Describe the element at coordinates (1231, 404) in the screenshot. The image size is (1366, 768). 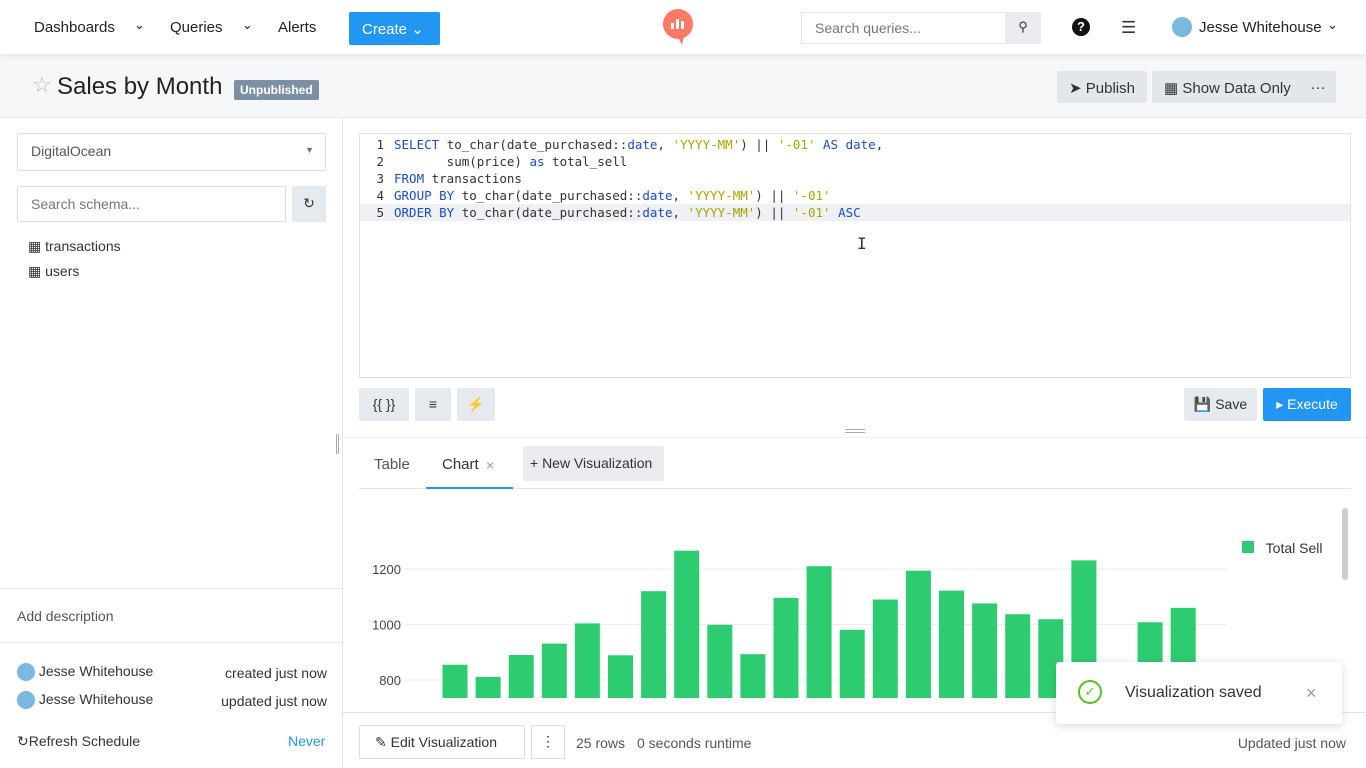
I see `save-label: Save` at that location.